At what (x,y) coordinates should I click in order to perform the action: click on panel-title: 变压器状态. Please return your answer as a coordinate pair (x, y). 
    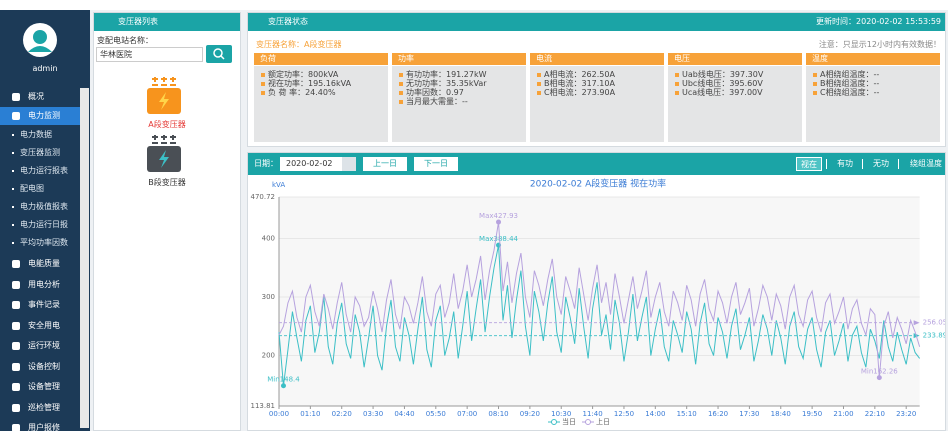
    Looking at the image, I should click on (288, 22).